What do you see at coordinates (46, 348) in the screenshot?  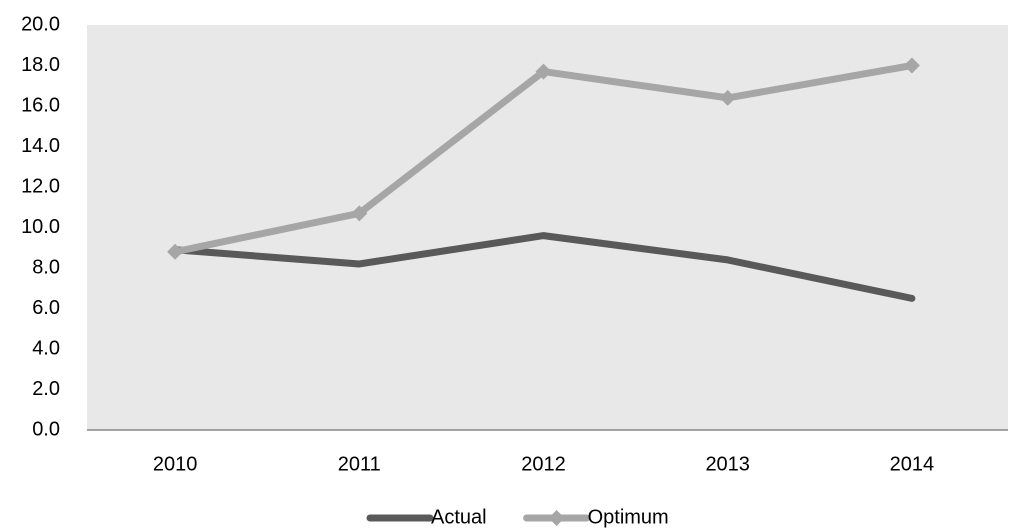 I see `y-tick-label: 4.0` at bounding box center [46, 348].